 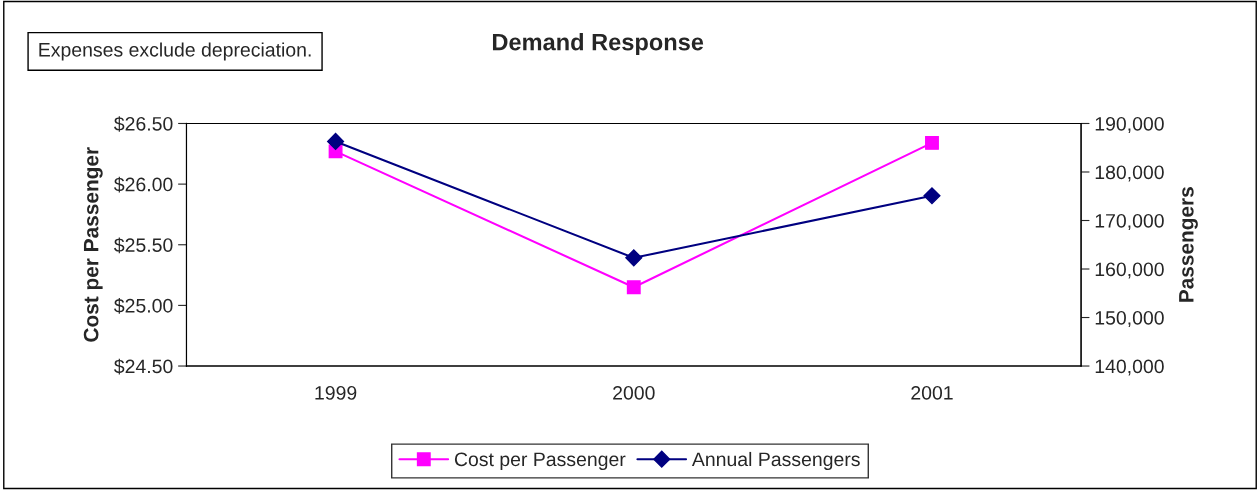 I want to click on y-axis-title: Cost per Passenger, so click(x=93, y=244).